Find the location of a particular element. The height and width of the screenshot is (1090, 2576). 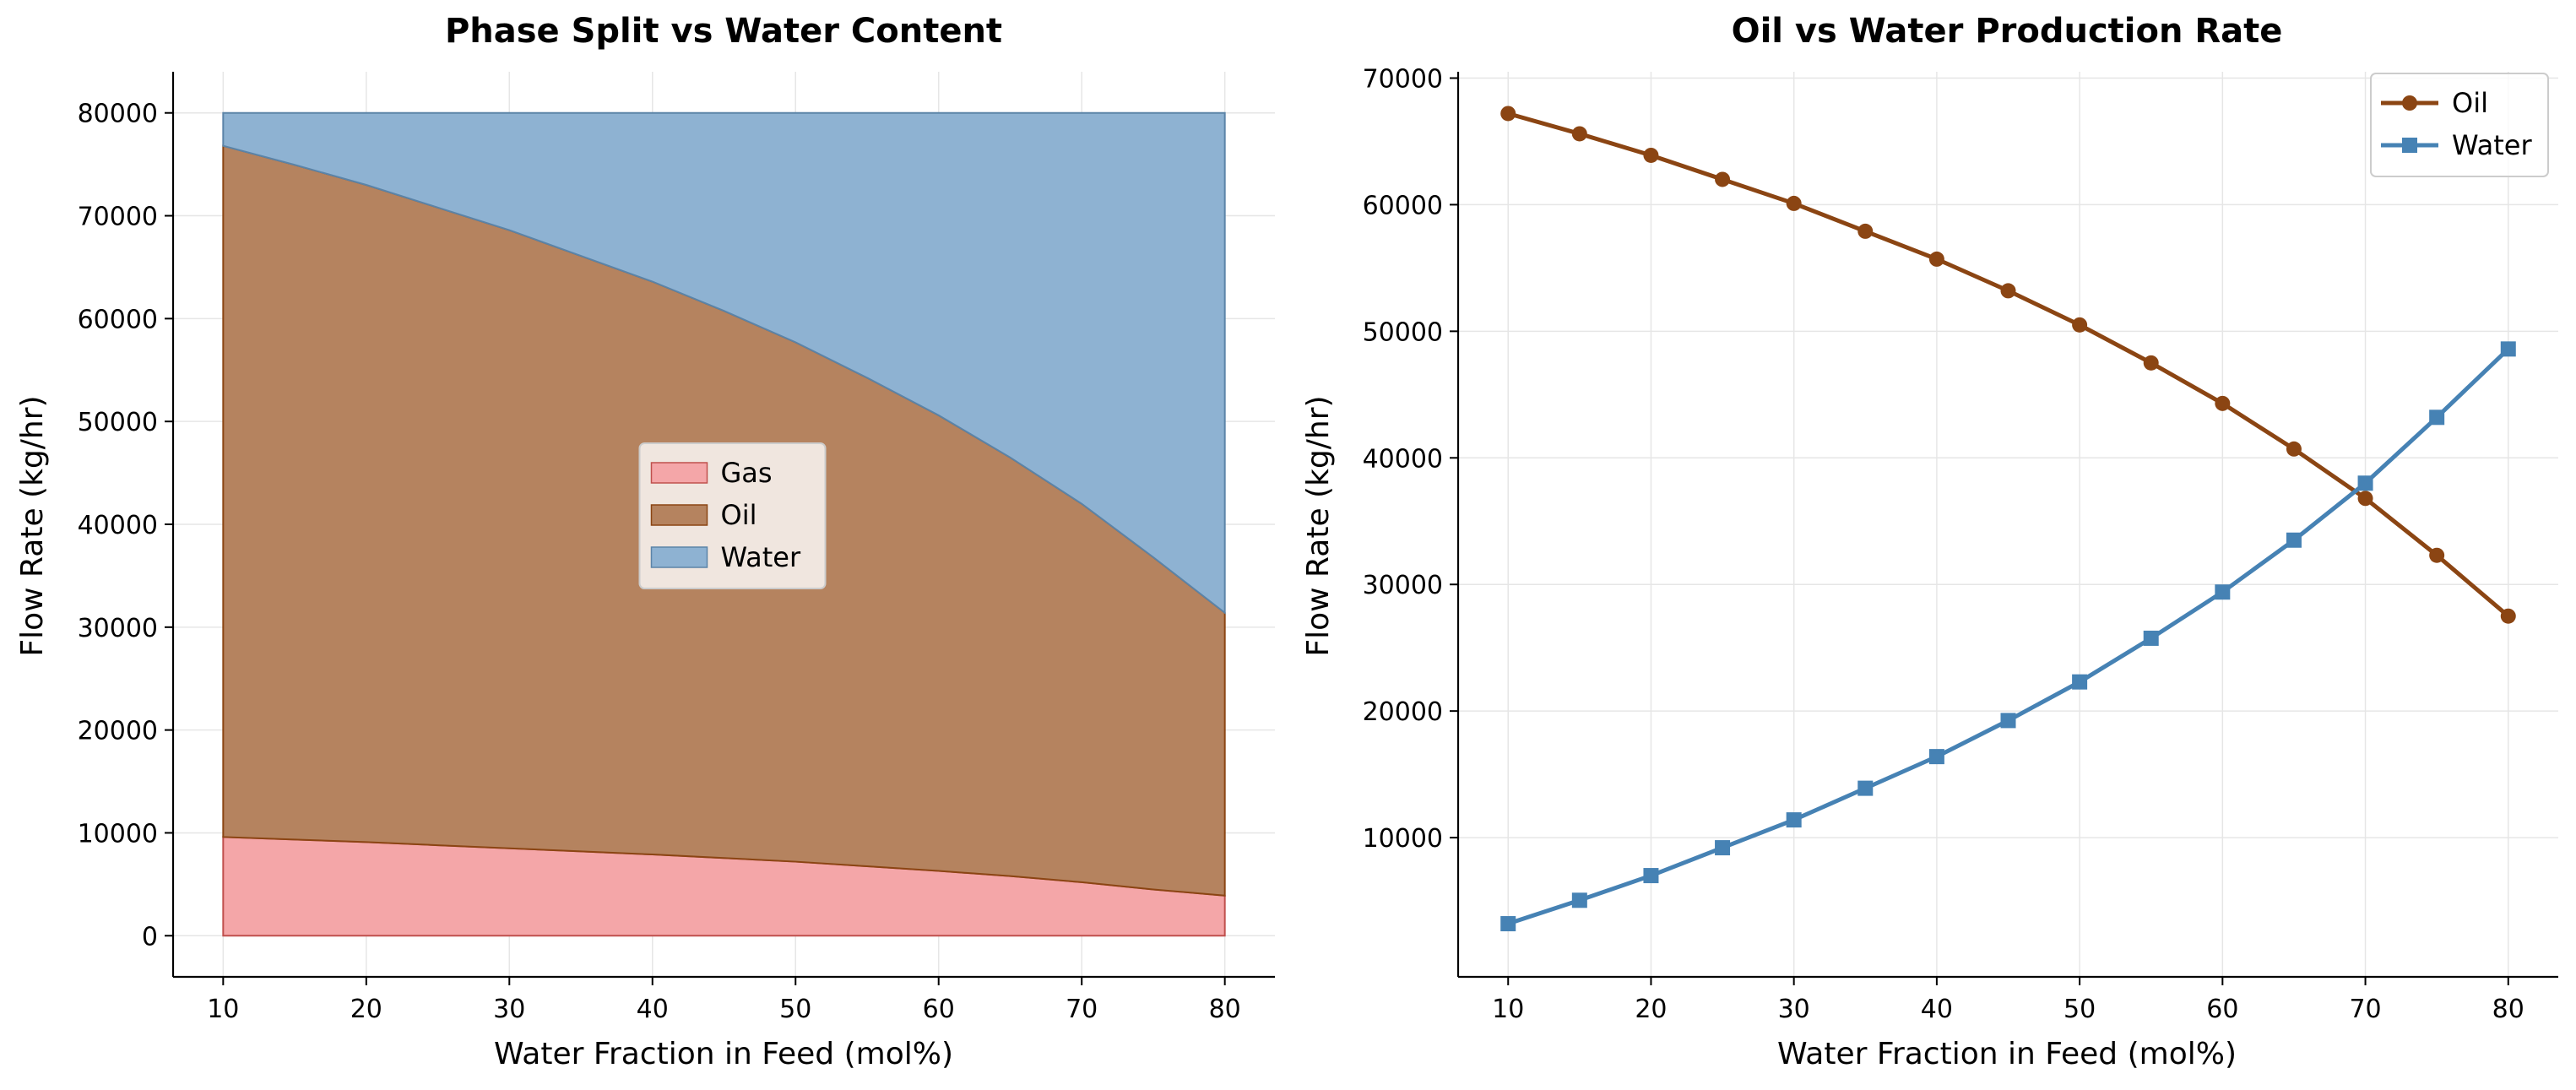

legend-label: Gas is located at coordinates (747, 473).